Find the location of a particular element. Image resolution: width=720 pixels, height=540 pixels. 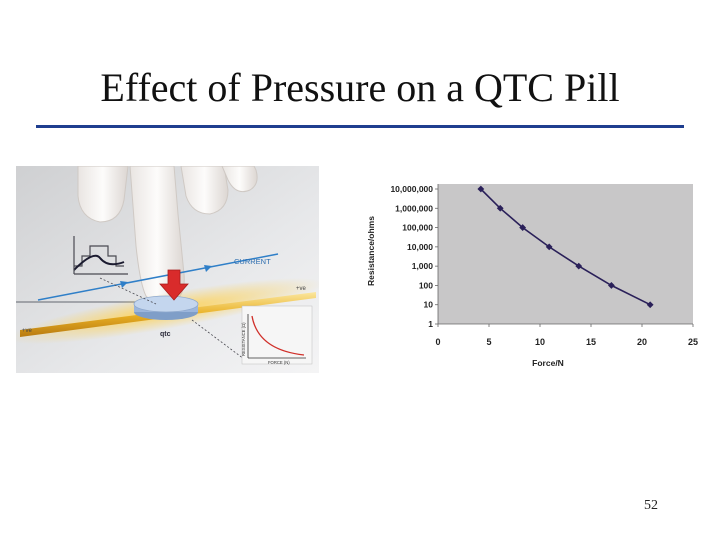

mini-graph-x-label: FORCE (N) is located at coordinates (279, 362).